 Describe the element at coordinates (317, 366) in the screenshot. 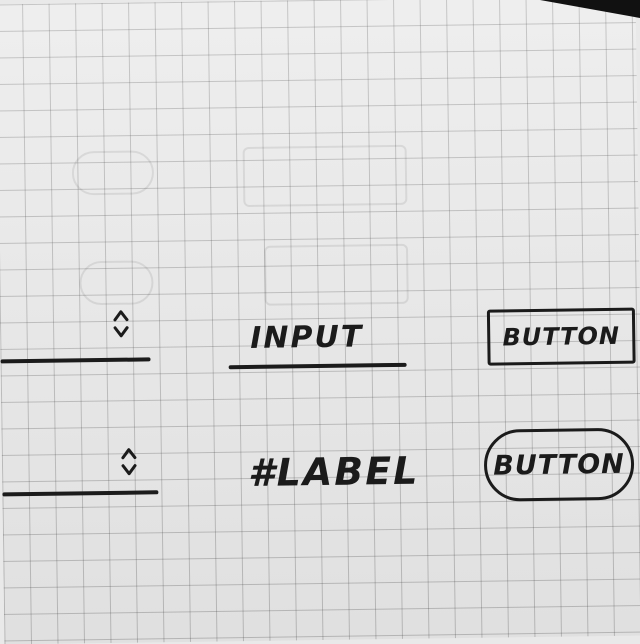

I see `input-field-underline` at that location.